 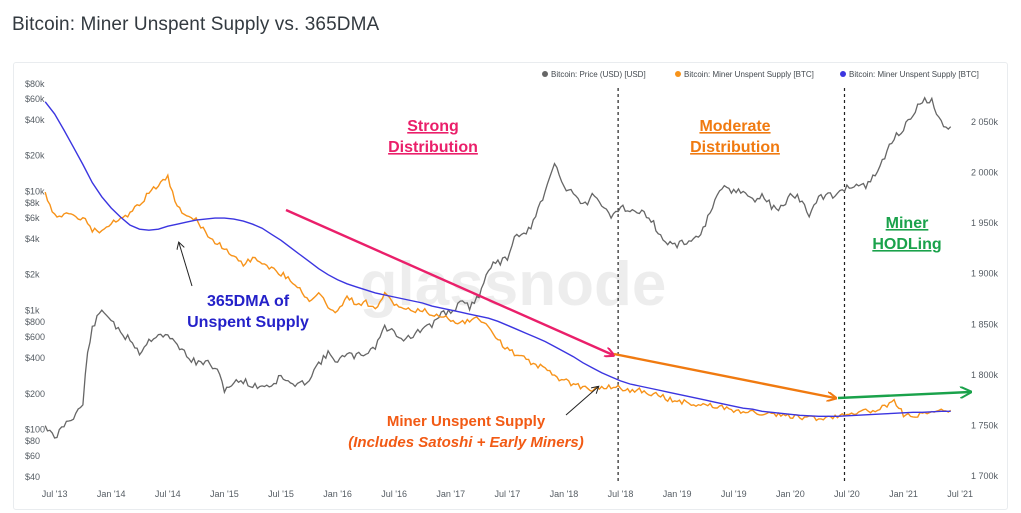 I want to click on pointer-miner-supply, so click(x=581, y=401).